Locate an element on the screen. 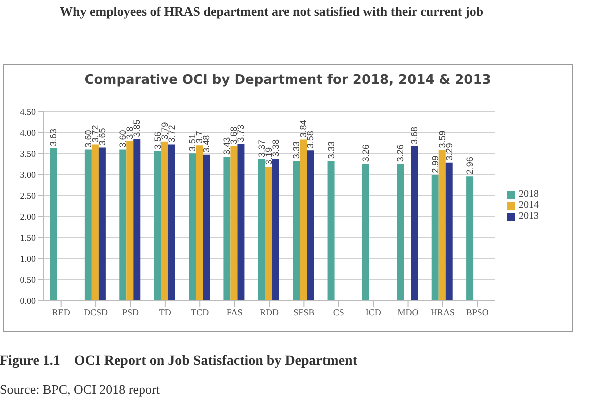 Image resolution: width=592 pixels, height=409 pixels. y-tick-label: 2.00 is located at coordinates (28, 217).